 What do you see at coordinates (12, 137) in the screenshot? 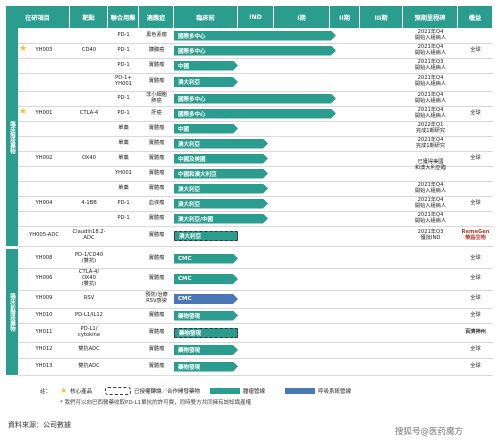
I see `sidebar-clinical: 臨床階段藥物` at bounding box center [12, 137].